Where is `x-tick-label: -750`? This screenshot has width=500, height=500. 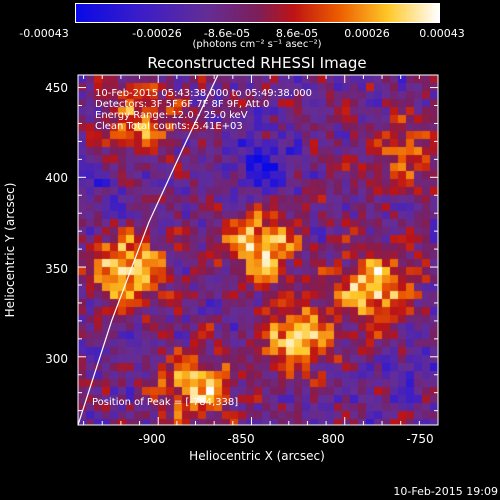 x-tick-label: -750 is located at coordinates (420, 439).